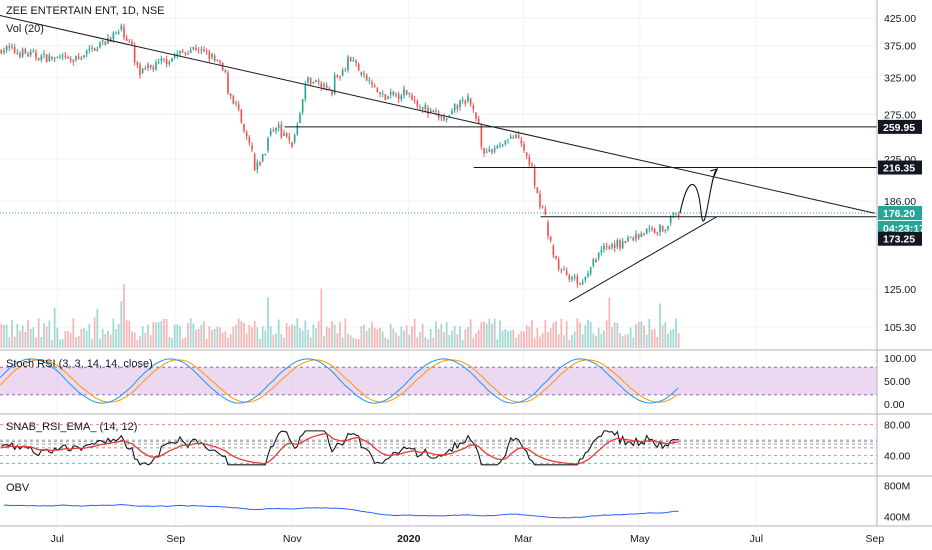  What do you see at coordinates (897, 457) in the screenshot?
I see `rsi-tick-label: 40.00` at bounding box center [897, 457].